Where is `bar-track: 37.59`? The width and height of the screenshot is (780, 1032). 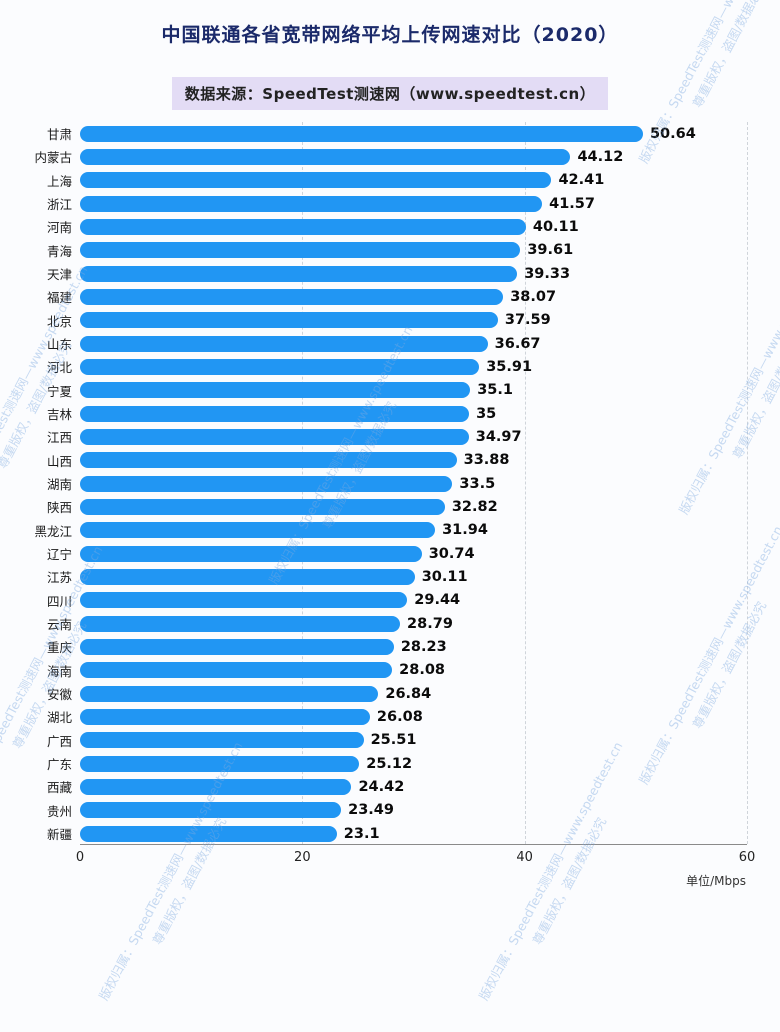
bar-track: 37.59 is located at coordinates (413, 320).